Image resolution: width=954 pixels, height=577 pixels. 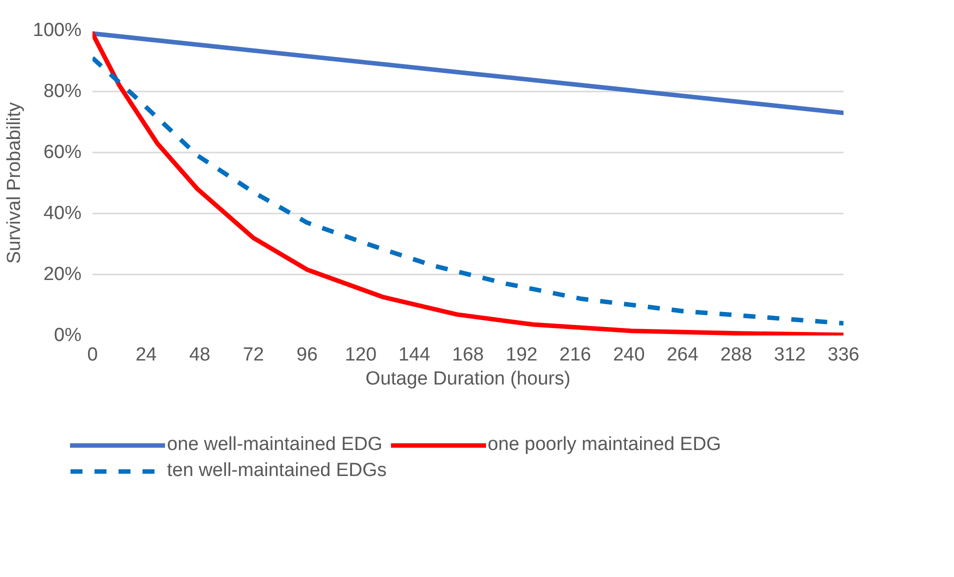 What do you see at coordinates (414, 355) in the screenshot?
I see `x-tick-label: 144` at bounding box center [414, 355].